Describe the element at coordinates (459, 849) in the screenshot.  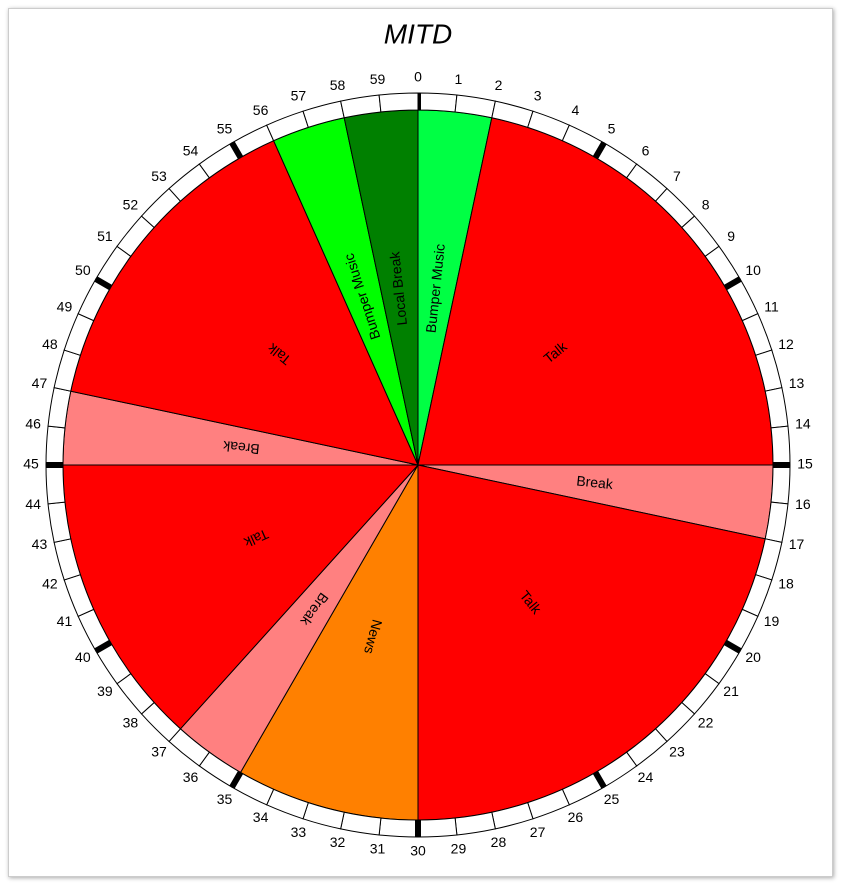
I see `dial-label: 29` at that location.